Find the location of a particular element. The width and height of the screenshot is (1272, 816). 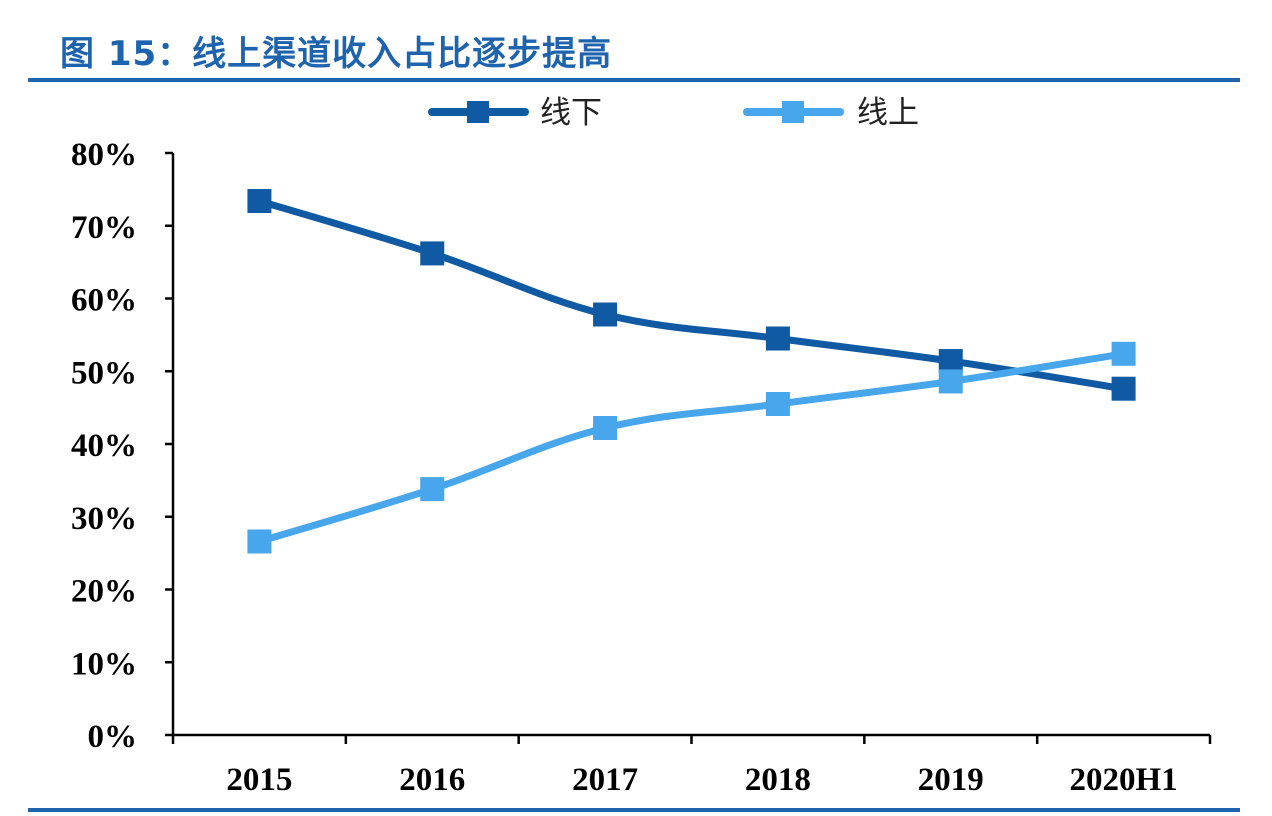

title-divider is located at coordinates (634, 80).